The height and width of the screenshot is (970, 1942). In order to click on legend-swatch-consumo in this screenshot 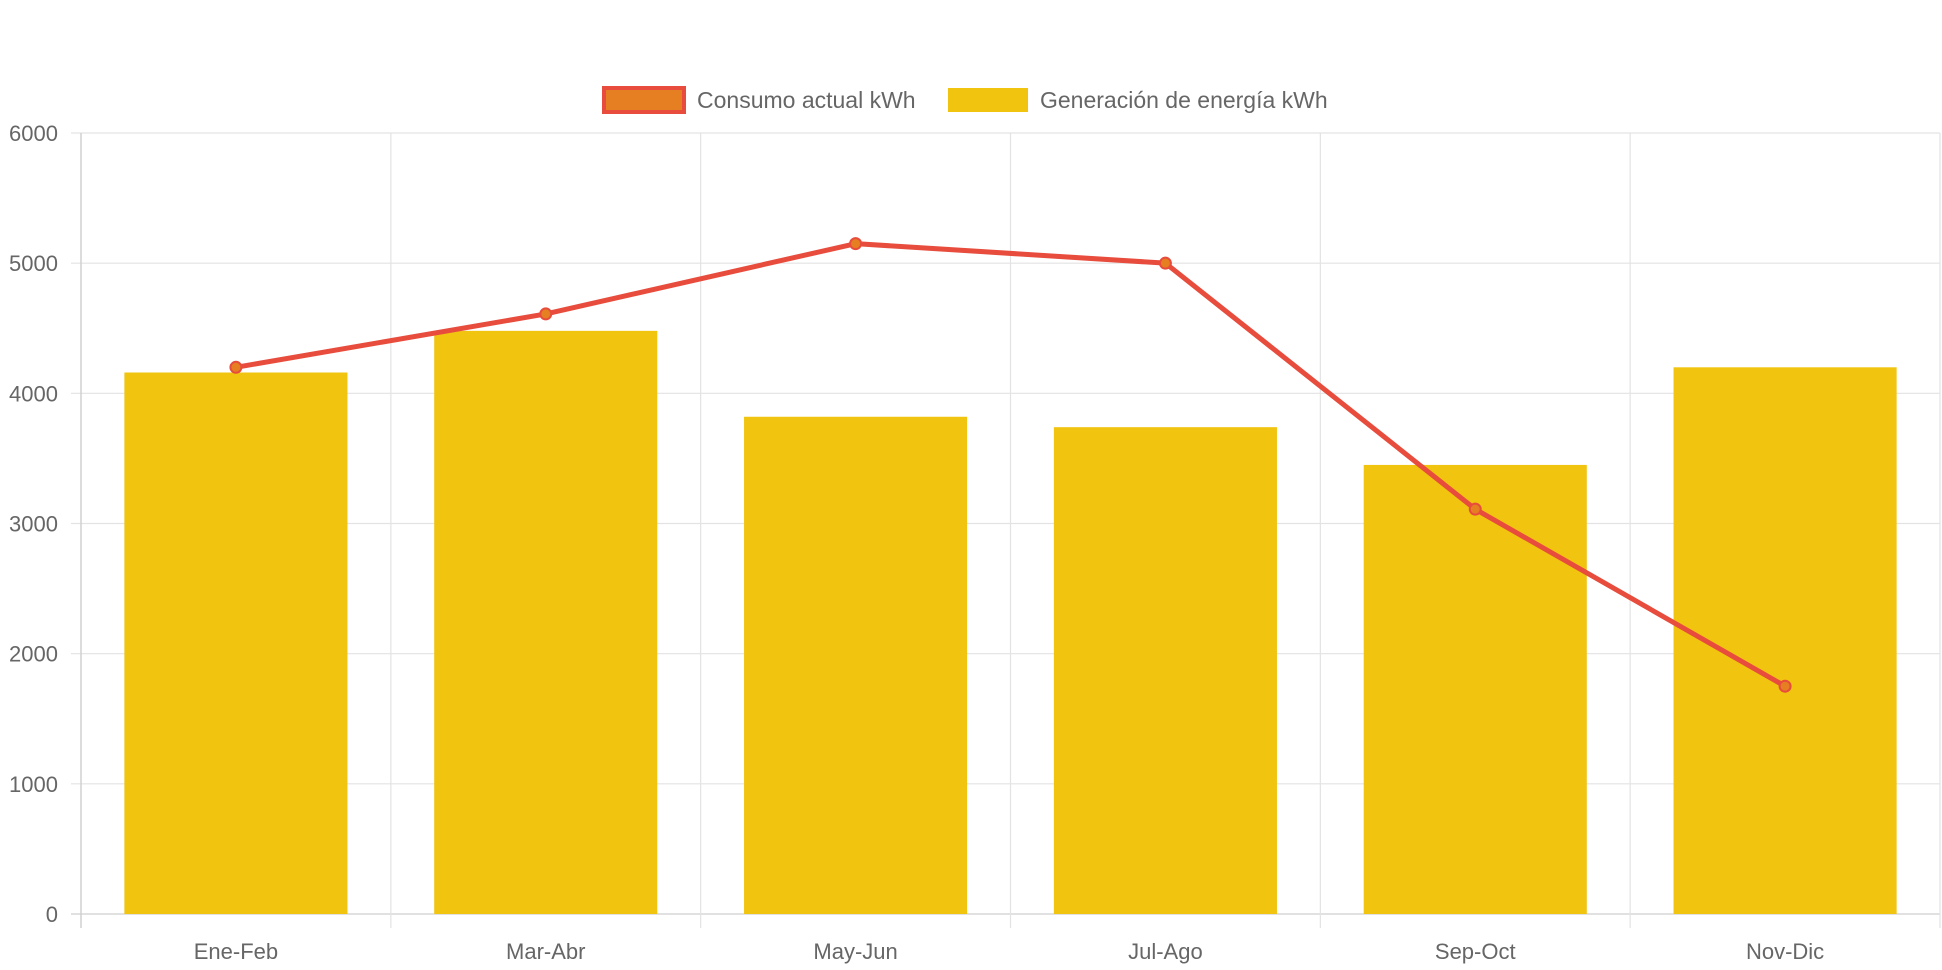, I will do `click(644, 100)`.